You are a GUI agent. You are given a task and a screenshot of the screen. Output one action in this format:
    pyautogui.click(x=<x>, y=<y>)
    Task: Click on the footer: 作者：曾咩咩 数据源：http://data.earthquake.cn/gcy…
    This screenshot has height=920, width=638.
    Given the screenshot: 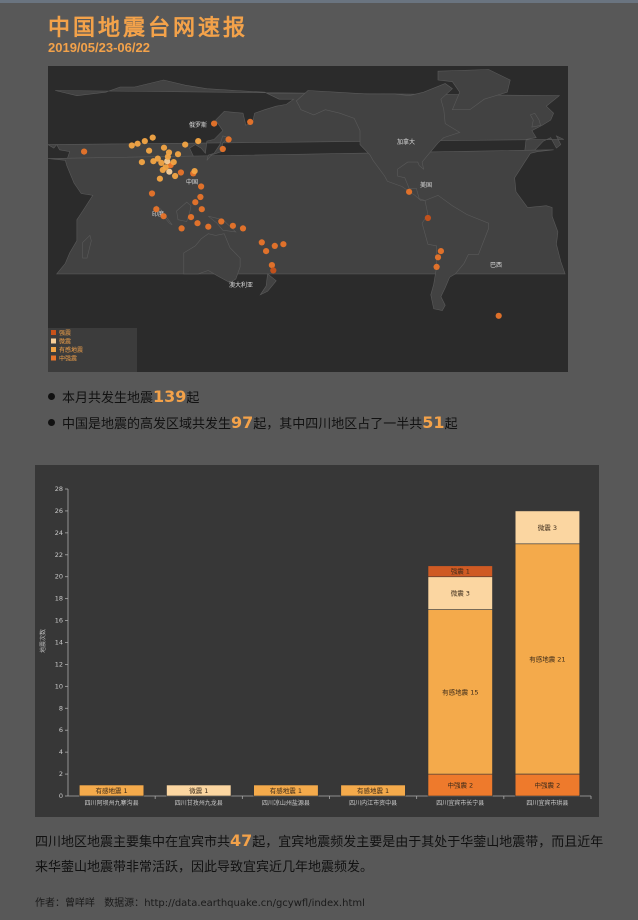 What is the action you would take?
    pyautogui.click(x=203, y=901)
    